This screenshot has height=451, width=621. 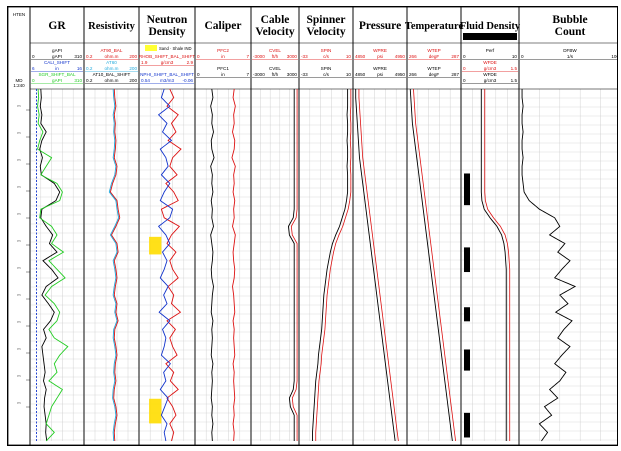 What do you see at coordinates (167, 56) in the screenshot?
I see `curve-mnemonic: RHOB_SHIFT_BAL_SHIFT` at bounding box center [167, 56].